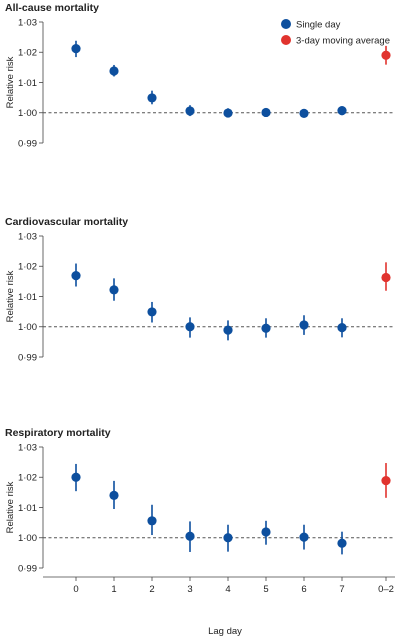  I want to click on panel-title: Respiratory mortality, so click(58, 433).